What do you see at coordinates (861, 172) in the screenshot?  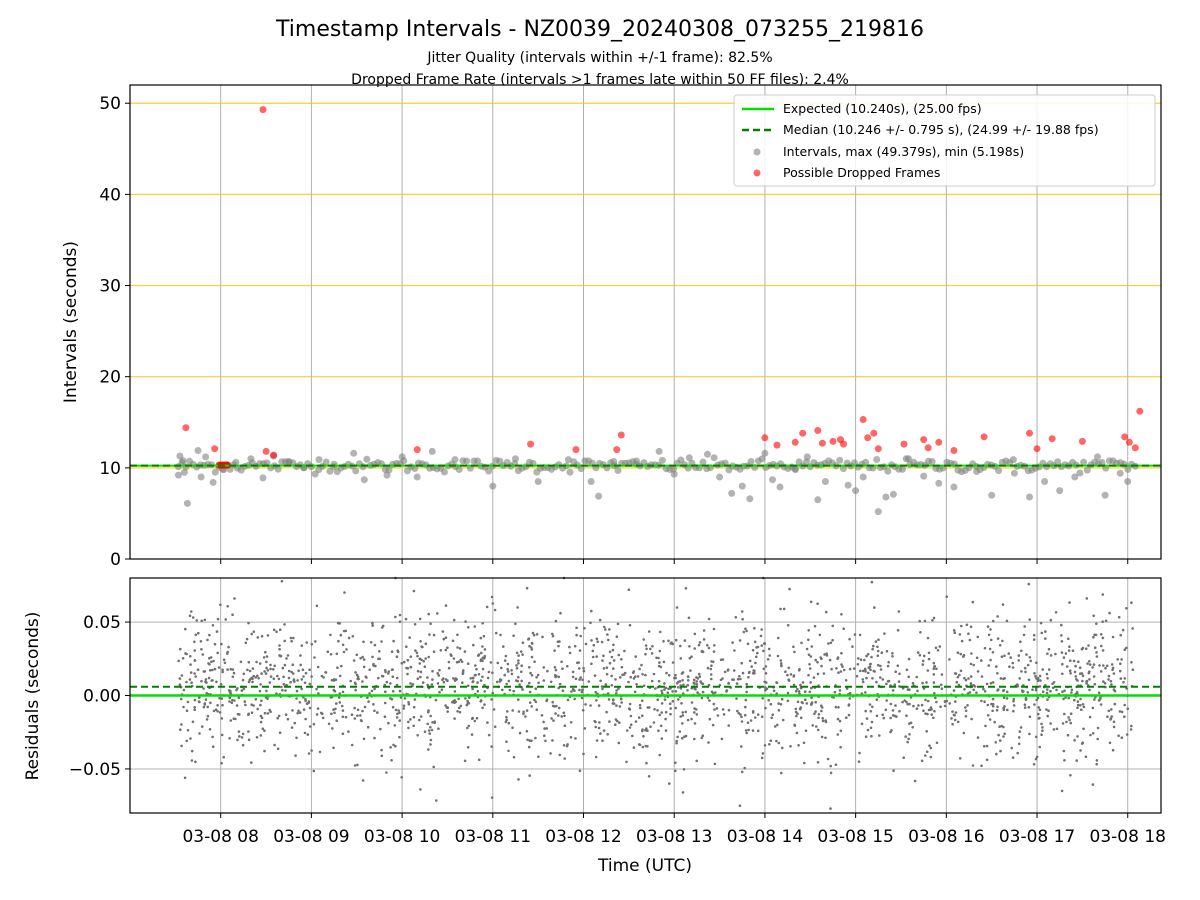 I see `legend-label-dropped: Possible Dropped Frames` at bounding box center [861, 172].